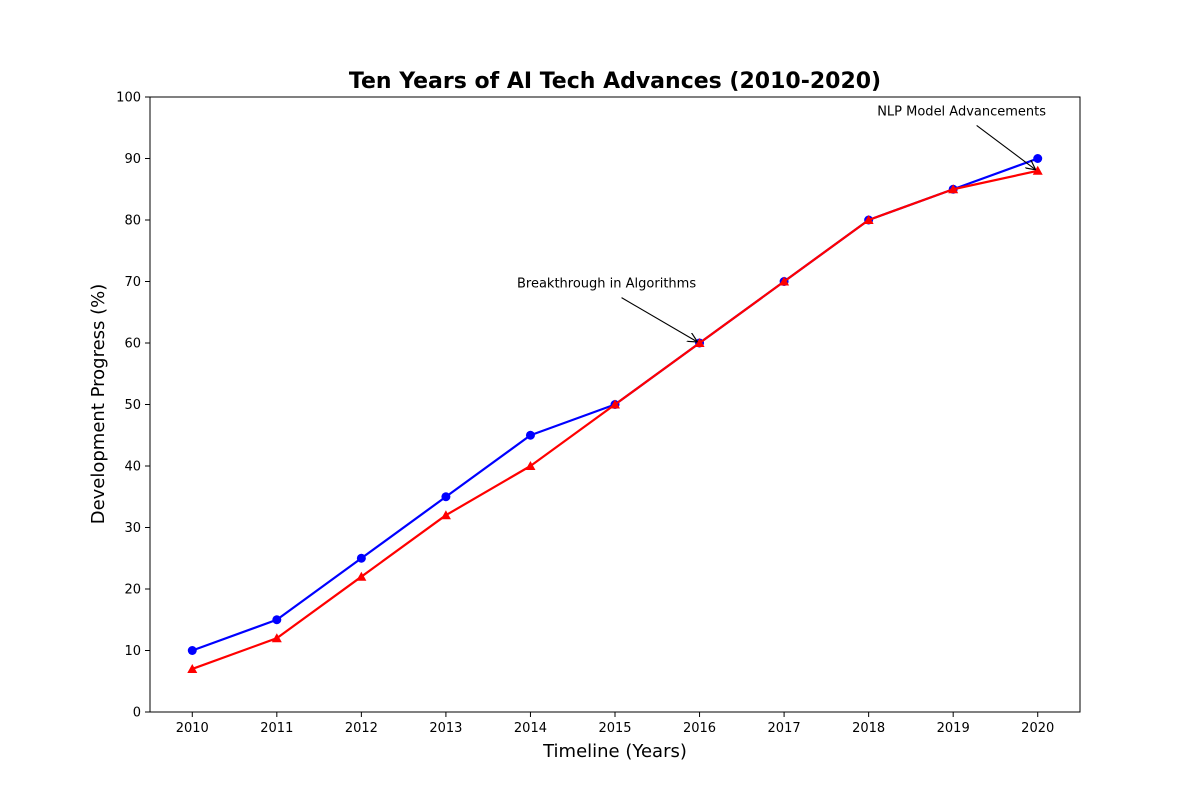  What do you see at coordinates (1037, 728) in the screenshot?
I see `x-tick-label: 2020` at bounding box center [1037, 728].